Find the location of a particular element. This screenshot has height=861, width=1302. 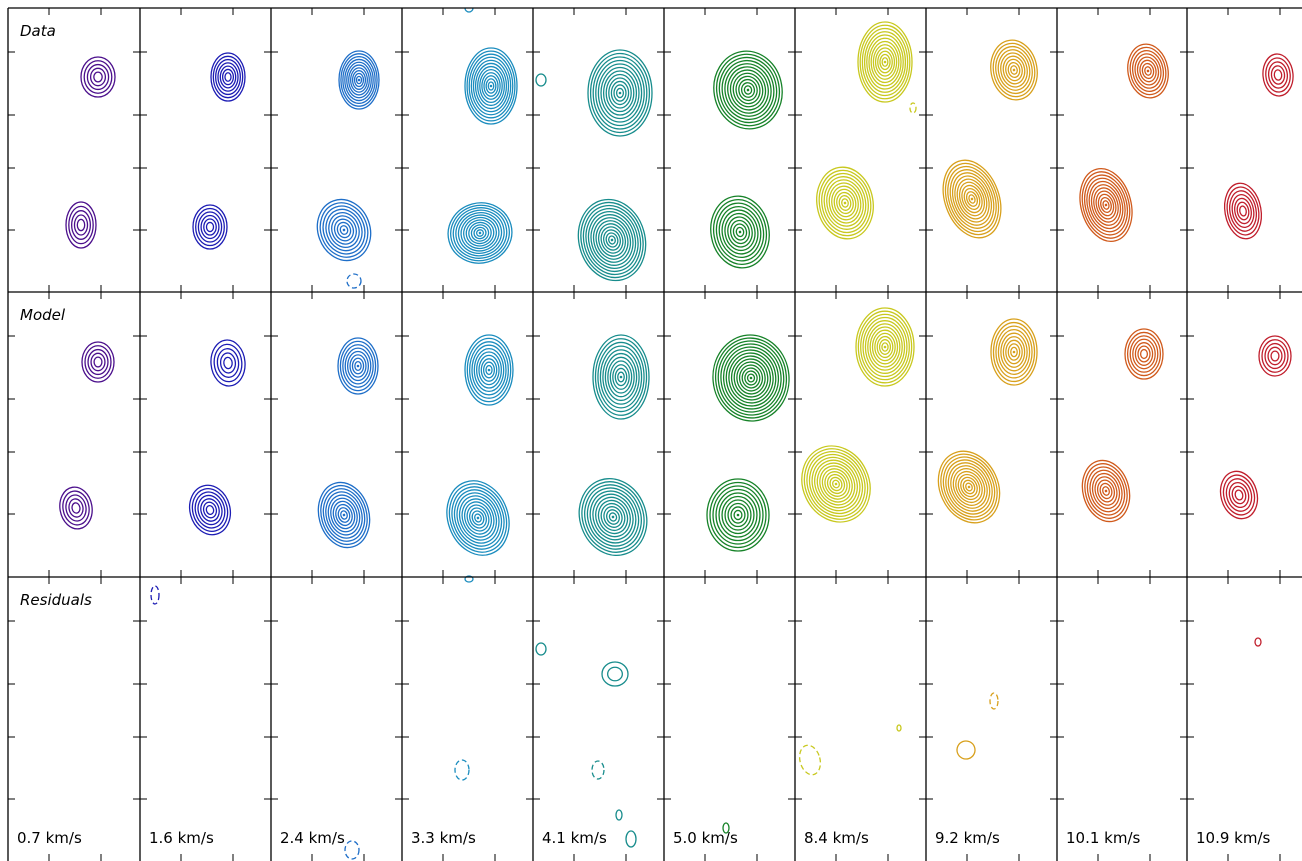

channel-3-contours is located at coordinates (482, 394).